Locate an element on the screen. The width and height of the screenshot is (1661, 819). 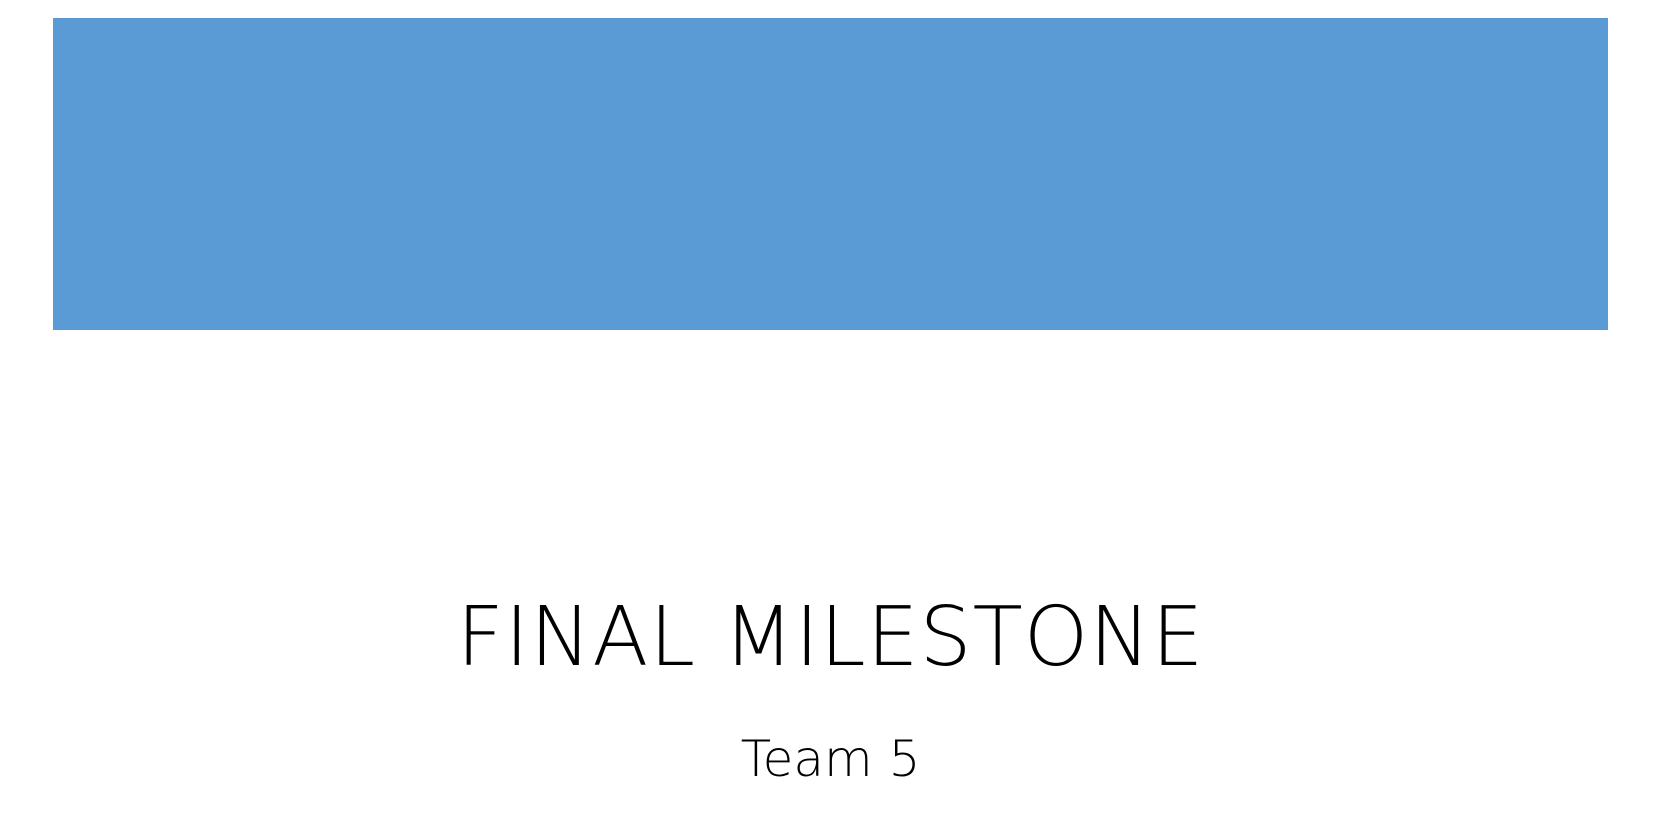
slide-subtitle: Team 5 is located at coordinates (830, 759).